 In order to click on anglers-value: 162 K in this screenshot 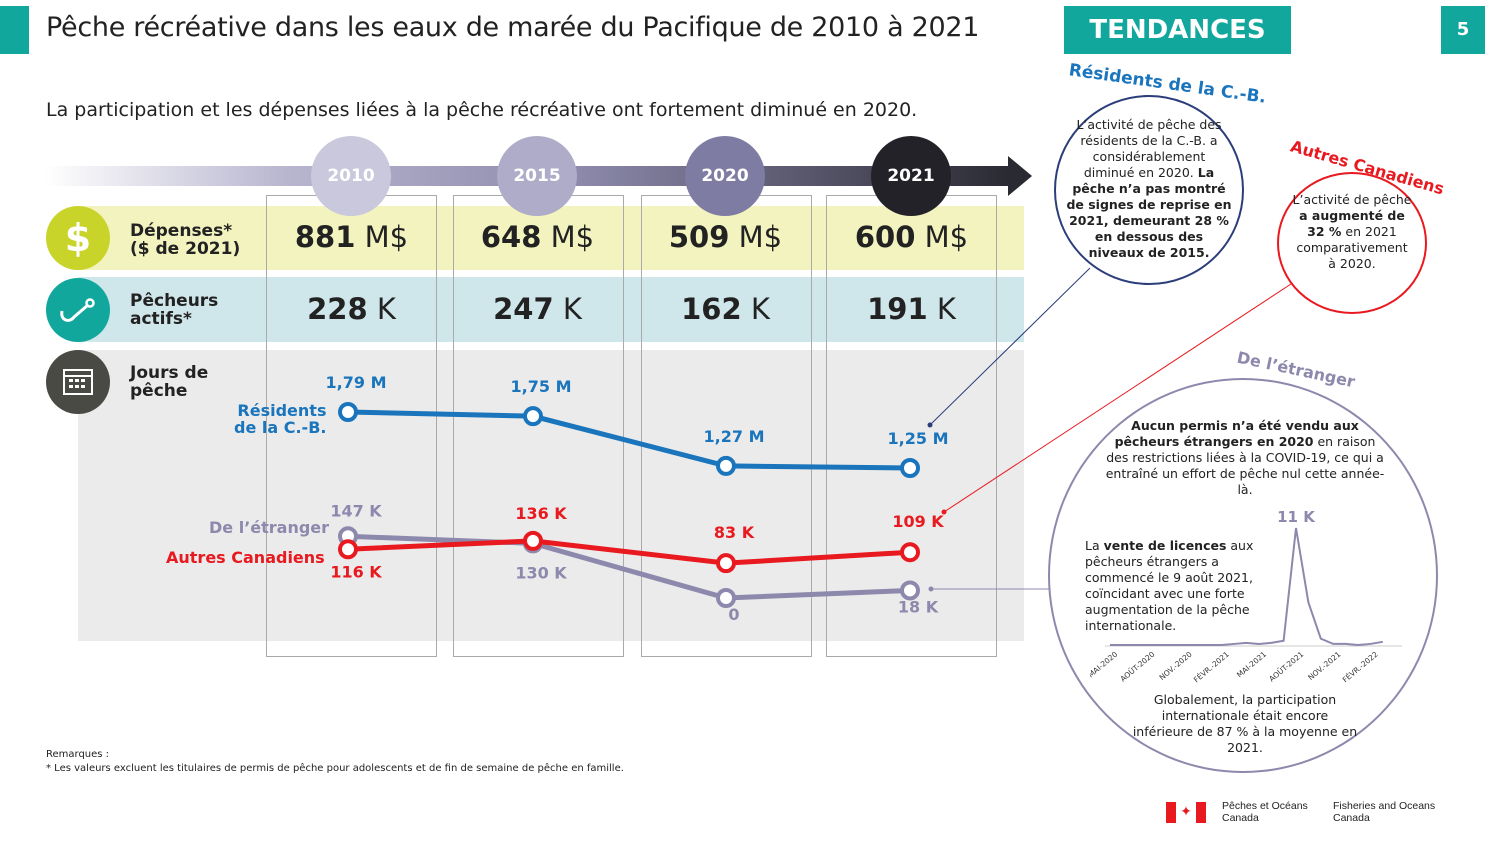, I will do `click(725, 309)`.